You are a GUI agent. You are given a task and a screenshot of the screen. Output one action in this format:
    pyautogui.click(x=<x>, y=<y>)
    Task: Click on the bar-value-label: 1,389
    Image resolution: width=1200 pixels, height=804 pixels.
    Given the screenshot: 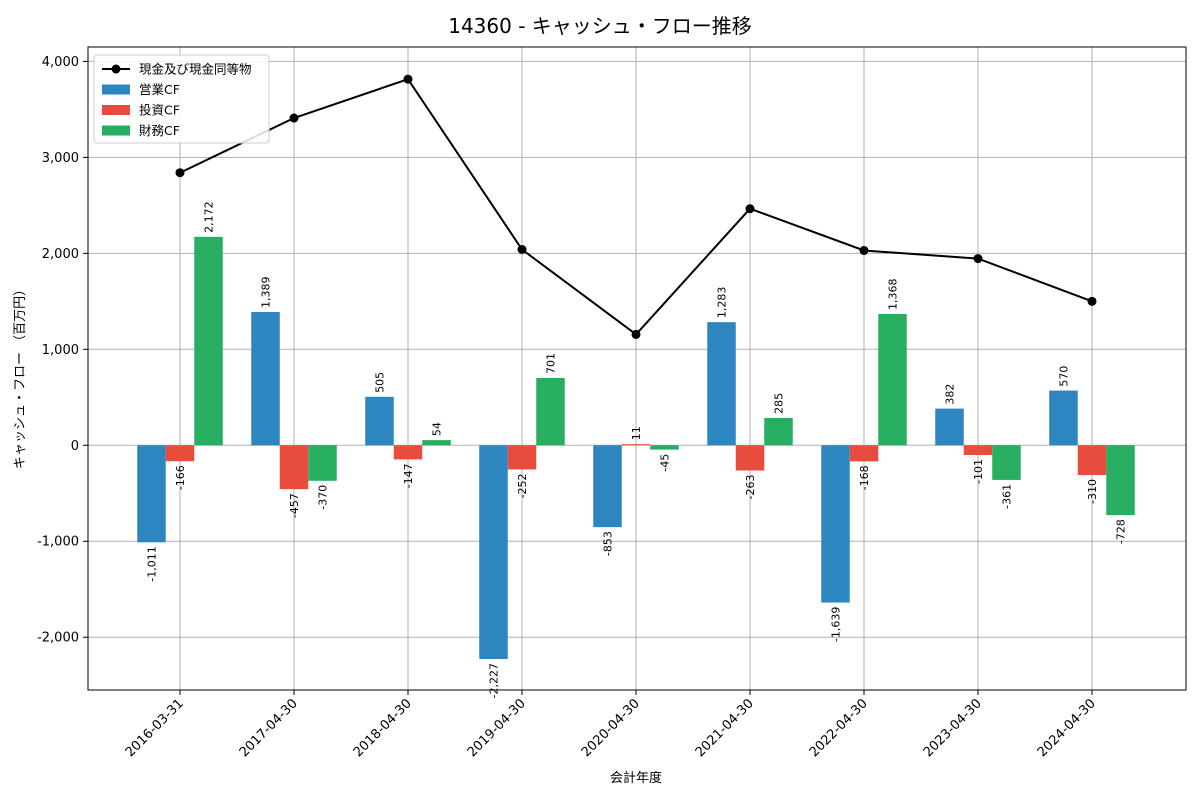 What is the action you would take?
    pyautogui.click(x=266, y=292)
    